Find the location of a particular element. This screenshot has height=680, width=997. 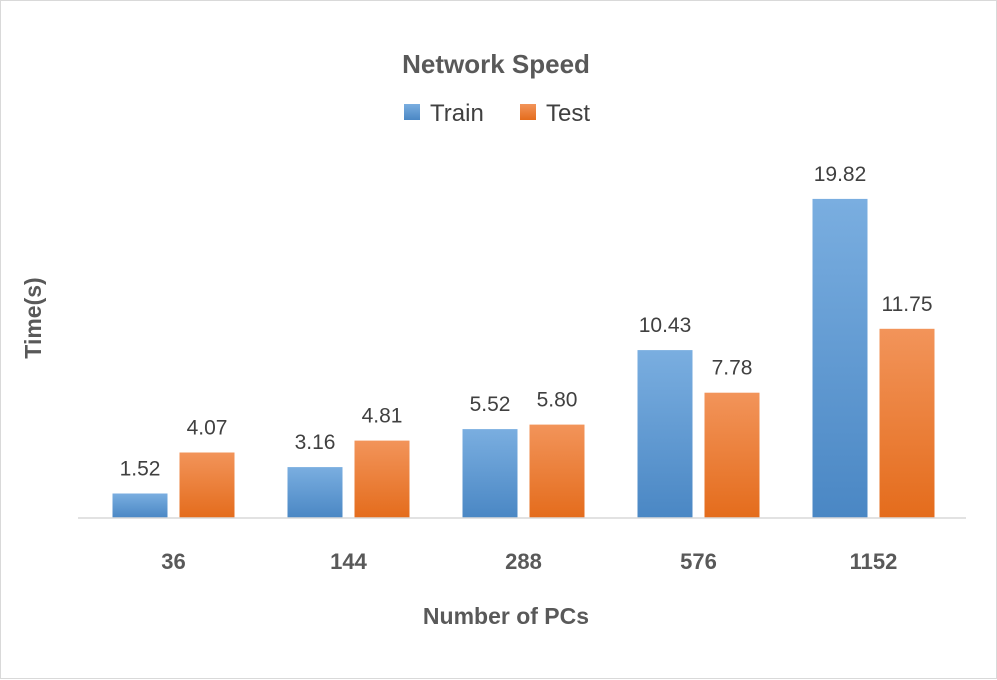

data-label-train-576: 10.43 is located at coordinates (665, 325).